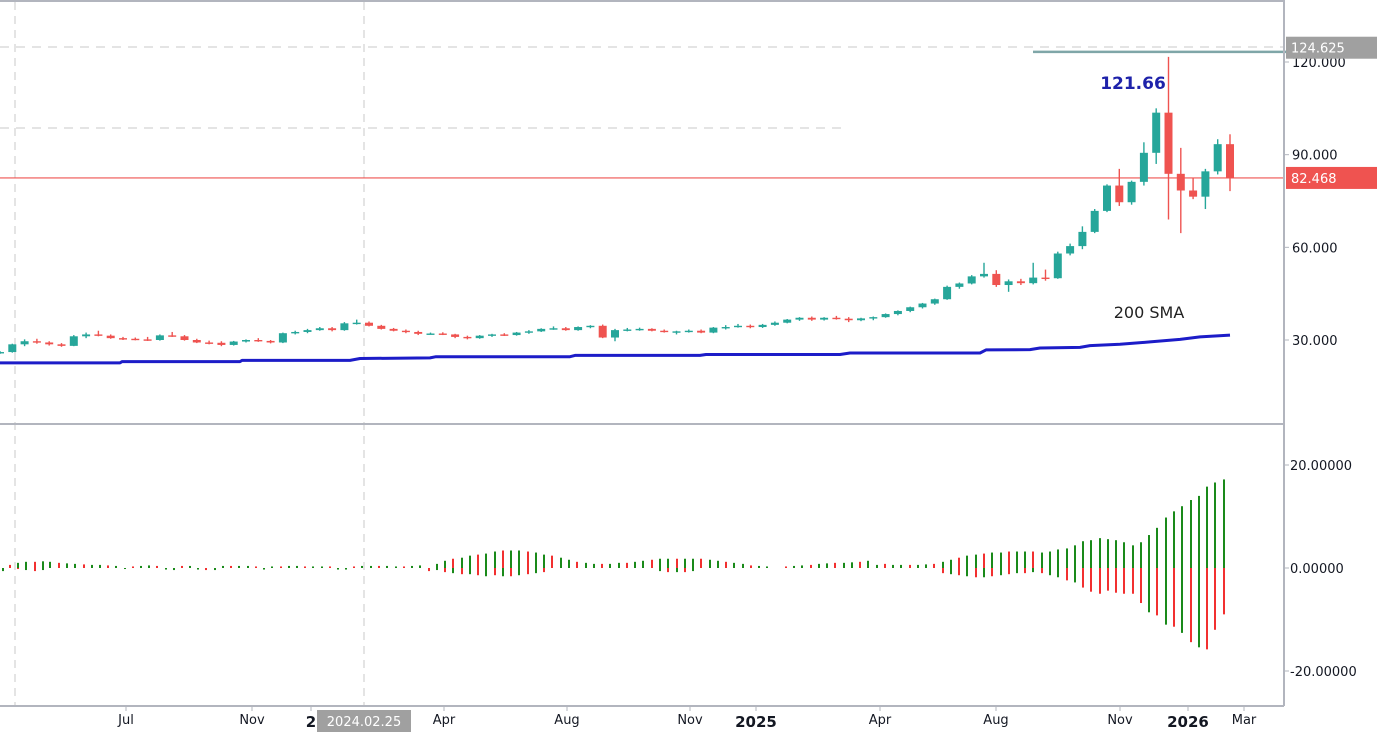 Image resolution: width=1377 pixels, height=742 pixels. What do you see at coordinates (1331, 47) in the screenshot?
I see `high-price-tag: 124.625` at bounding box center [1331, 47].